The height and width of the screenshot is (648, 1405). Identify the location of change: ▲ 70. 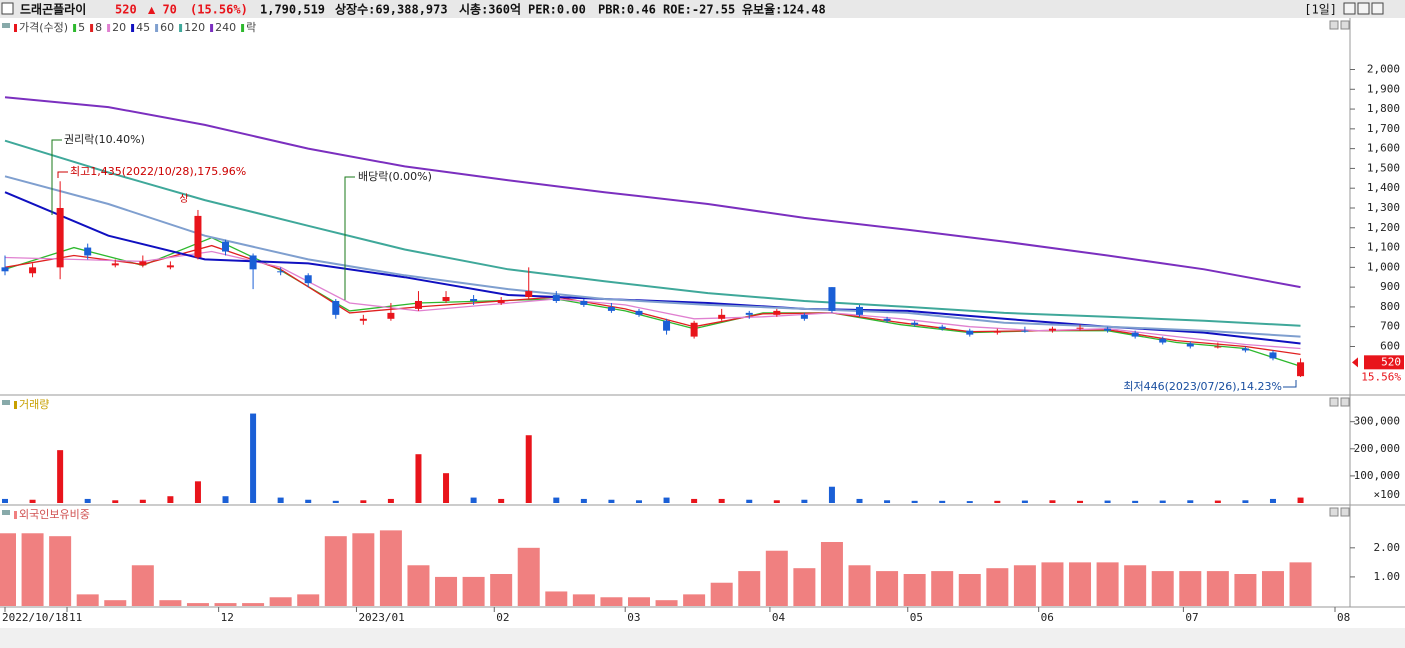
(162, 10).